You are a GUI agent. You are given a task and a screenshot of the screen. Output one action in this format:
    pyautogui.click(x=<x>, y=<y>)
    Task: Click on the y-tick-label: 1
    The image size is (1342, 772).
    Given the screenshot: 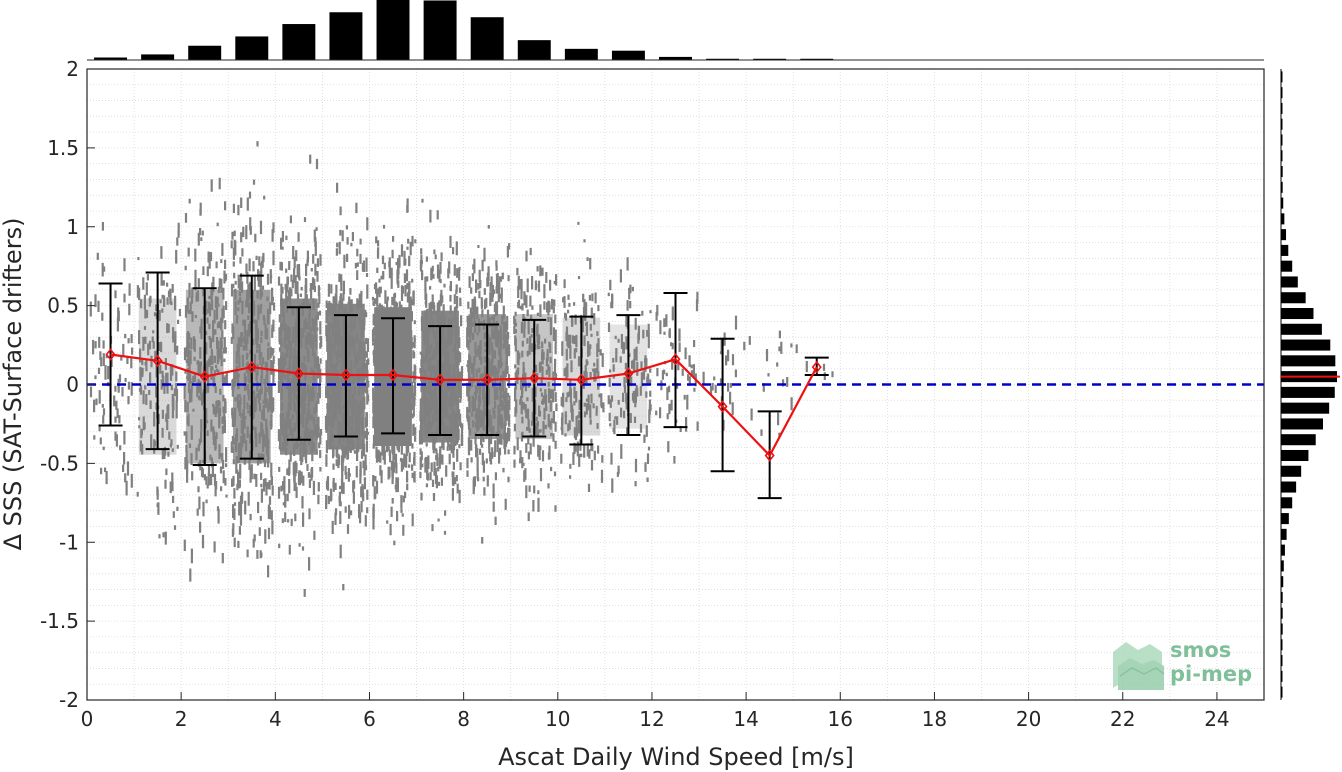 What is the action you would take?
    pyautogui.click(x=72, y=227)
    